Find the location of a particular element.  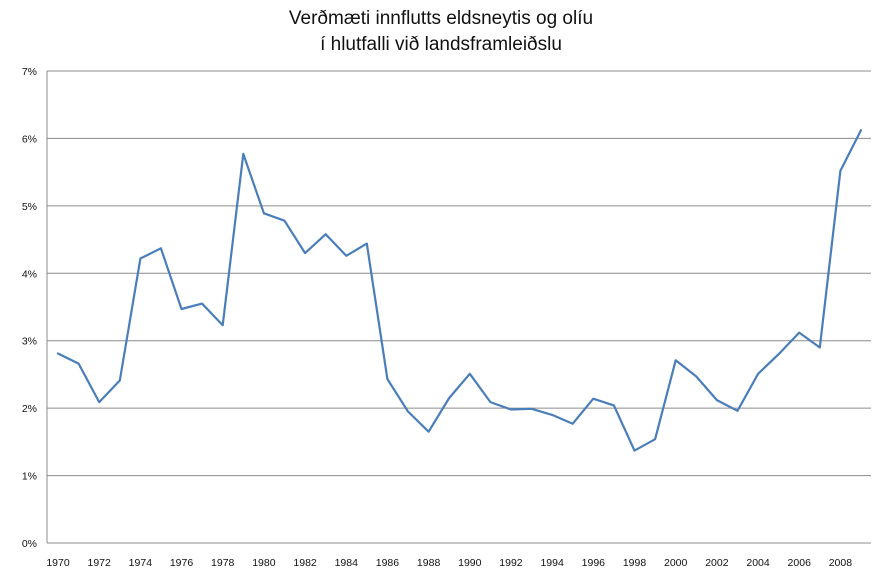

x-tick-label: 1994 is located at coordinates (552, 563).